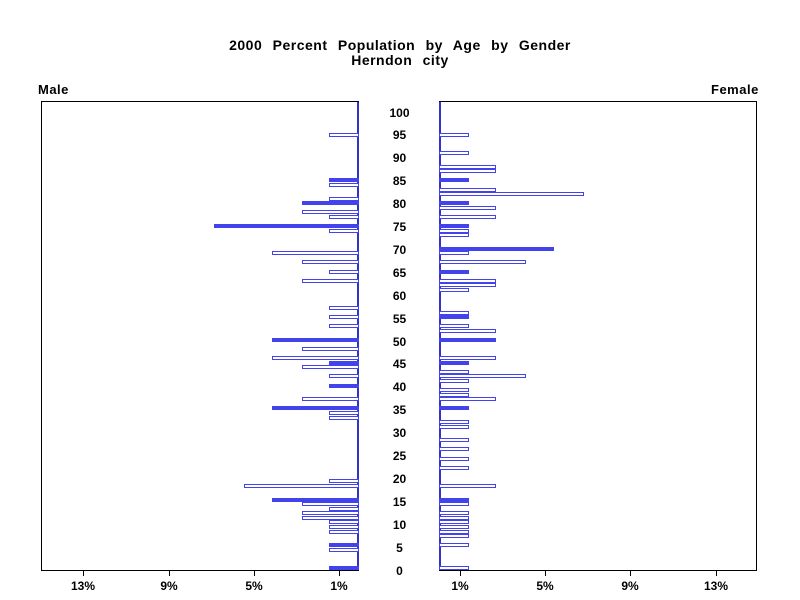 This screenshot has height=600, width=800. Describe the element at coordinates (399, 479) in the screenshot. I see `age-tick-label-20: 20` at that location.